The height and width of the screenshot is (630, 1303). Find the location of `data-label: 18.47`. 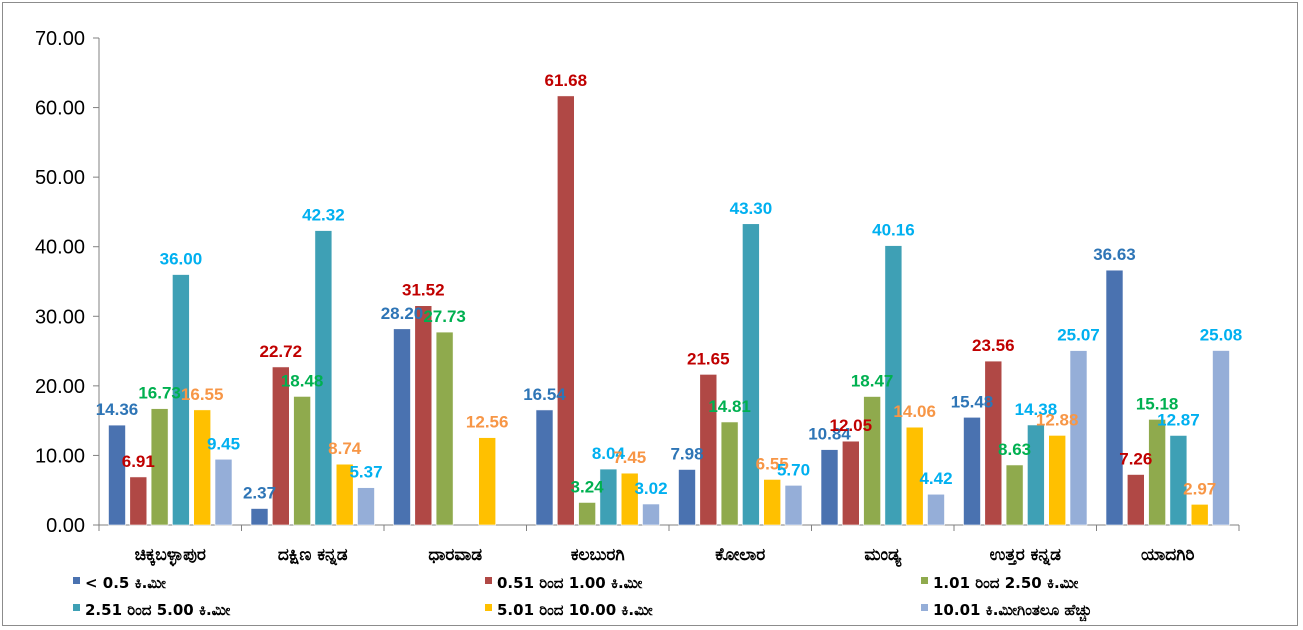

data-label: 18.47 is located at coordinates (872, 381).